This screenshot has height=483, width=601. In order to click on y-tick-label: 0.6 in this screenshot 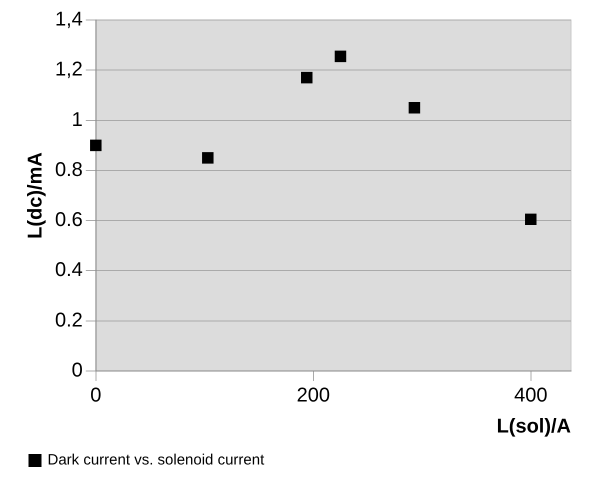, I will do `click(68, 220)`.